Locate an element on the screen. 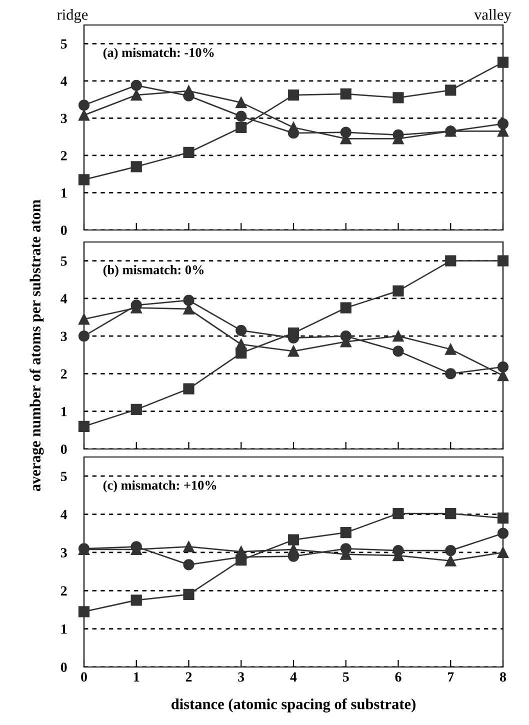 Image resolution: width=529 pixels, height=725 pixels. x-axis-title: distance (atomic spacing of substrate) is located at coordinates (293, 705).